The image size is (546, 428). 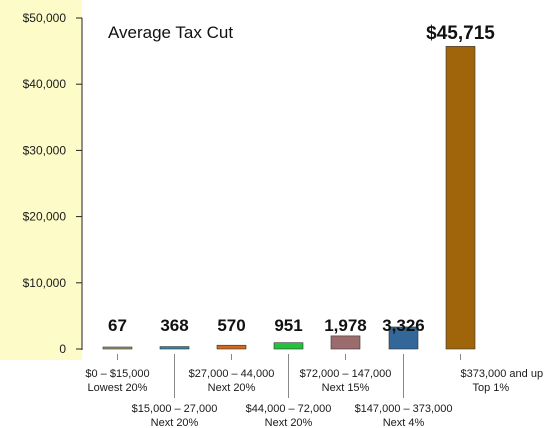 What do you see at coordinates (404, 422) in the screenshot?
I see `category-group-label: Next 4%` at bounding box center [404, 422].